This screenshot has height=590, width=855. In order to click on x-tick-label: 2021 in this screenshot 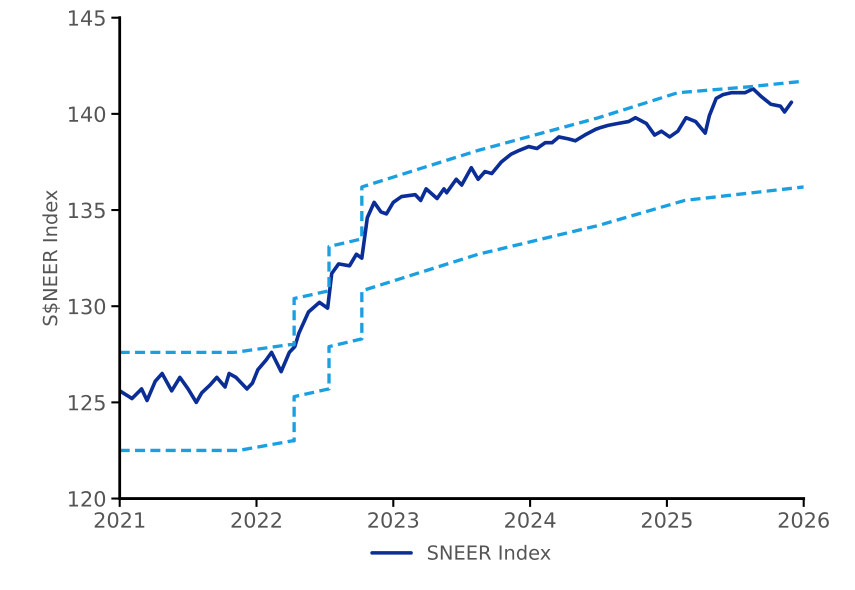, I will do `click(119, 520)`.